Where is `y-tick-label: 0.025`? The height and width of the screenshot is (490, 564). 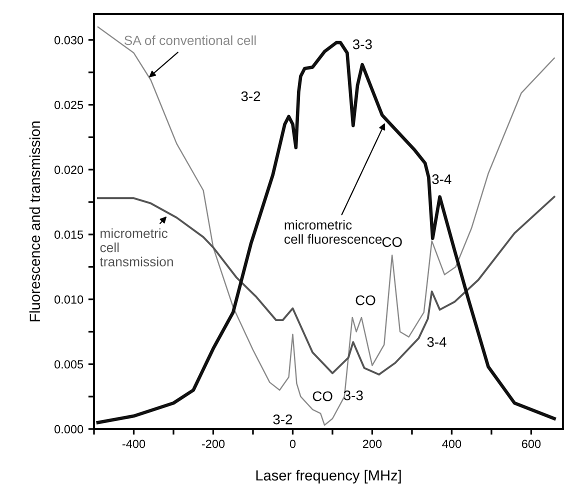
y-tick-label: 0.025 is located at coordinates (69, 105).